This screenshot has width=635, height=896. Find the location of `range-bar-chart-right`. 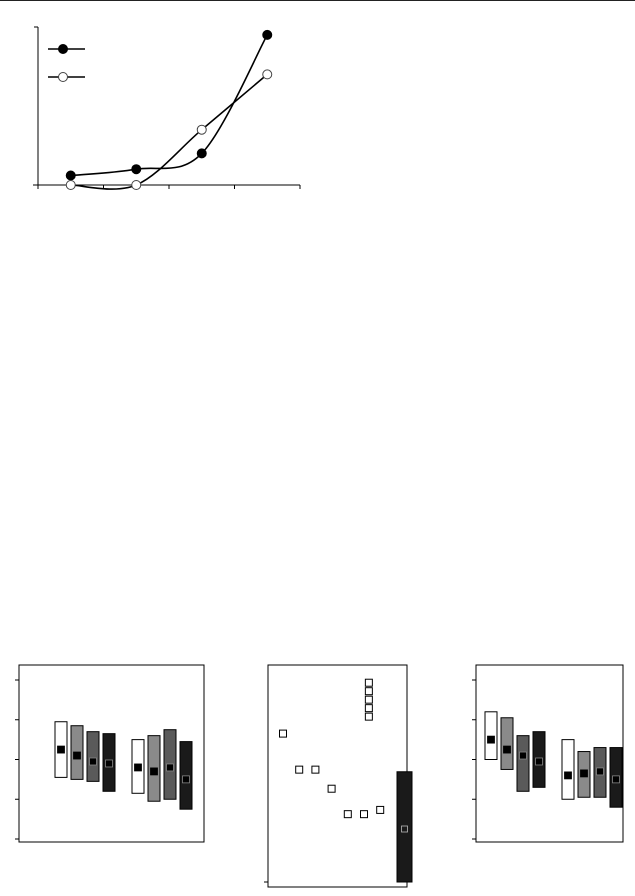

range-bar-chart-right is located at coordinates (548, 753).